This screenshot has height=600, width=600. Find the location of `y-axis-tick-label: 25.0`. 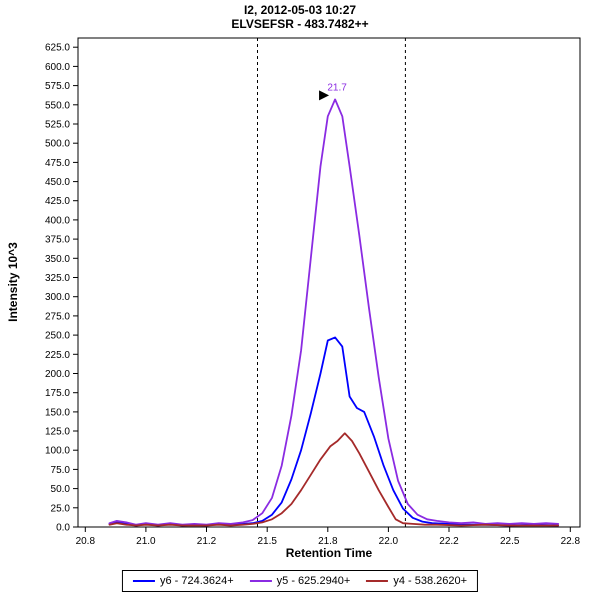

y-axis-tick-label: 25.0 is located at coordinates (61, 508).